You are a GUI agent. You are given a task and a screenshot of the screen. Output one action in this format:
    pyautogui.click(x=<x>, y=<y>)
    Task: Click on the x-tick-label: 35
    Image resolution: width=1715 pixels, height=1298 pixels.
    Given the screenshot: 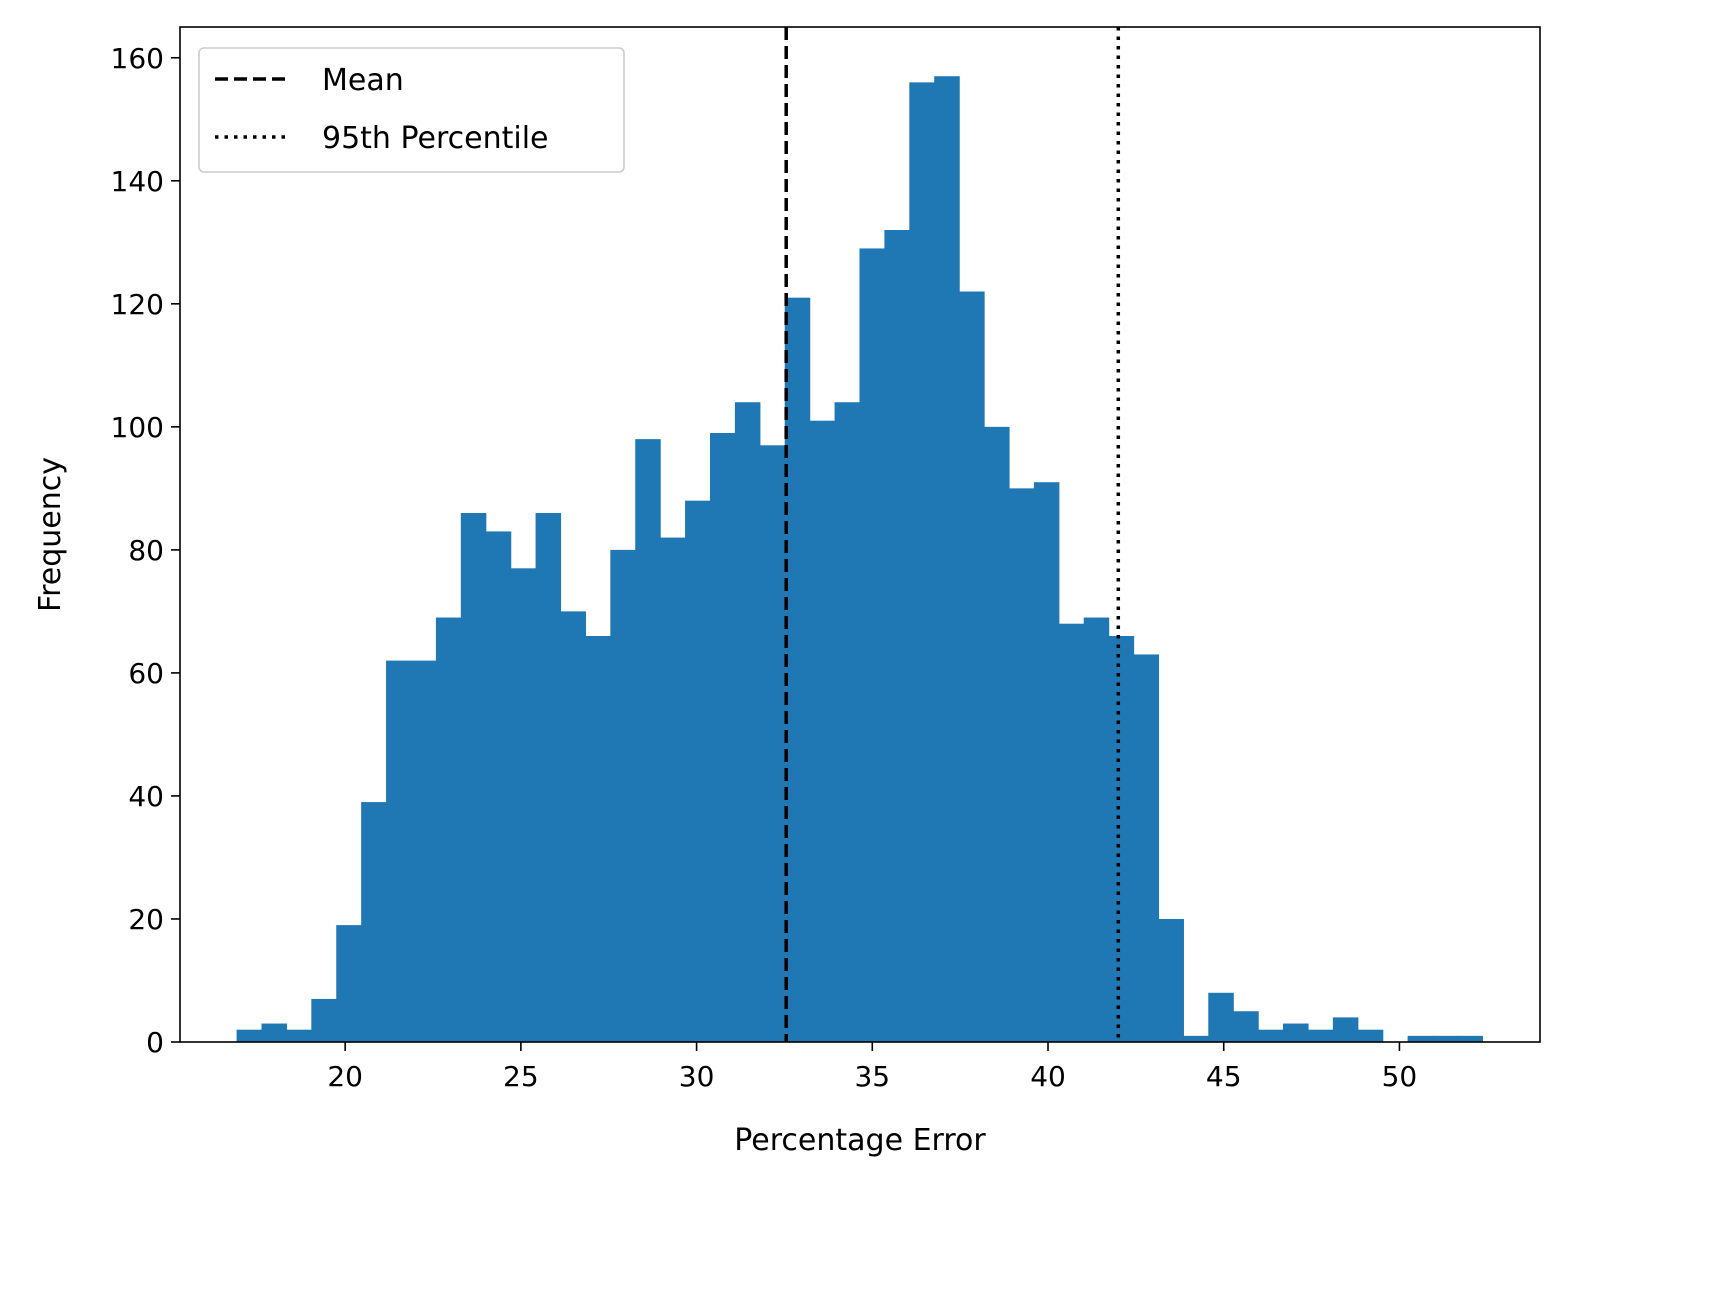 What is the action you would take?
    pyautogui.click(x=872, y=1076)
    